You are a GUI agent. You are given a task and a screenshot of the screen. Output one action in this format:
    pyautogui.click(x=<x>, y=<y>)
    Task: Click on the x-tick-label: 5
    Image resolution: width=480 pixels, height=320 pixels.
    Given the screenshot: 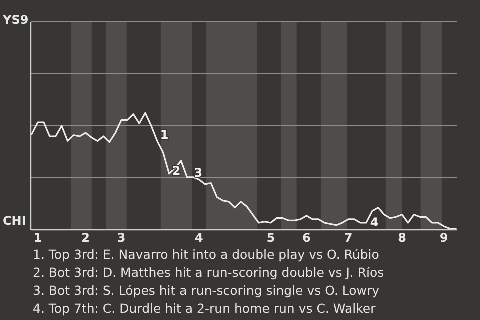 What is the action you would take?
    pyautogui.click(x=271, y=238)
    